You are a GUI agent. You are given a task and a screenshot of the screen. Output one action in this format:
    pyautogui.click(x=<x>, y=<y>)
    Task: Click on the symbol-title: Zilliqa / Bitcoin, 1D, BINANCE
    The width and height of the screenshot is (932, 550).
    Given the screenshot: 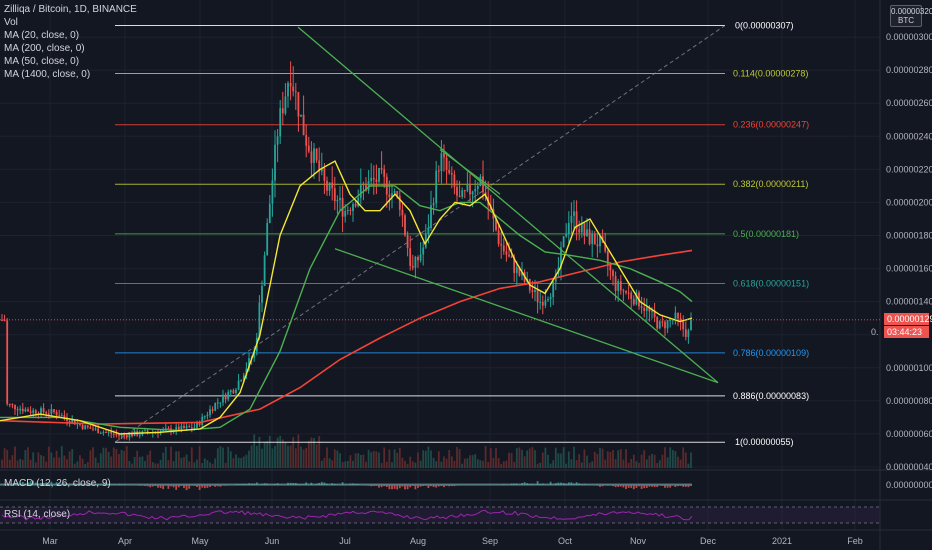 What is the action you would take?
    pyautogui.click(x=70, y=9)
    